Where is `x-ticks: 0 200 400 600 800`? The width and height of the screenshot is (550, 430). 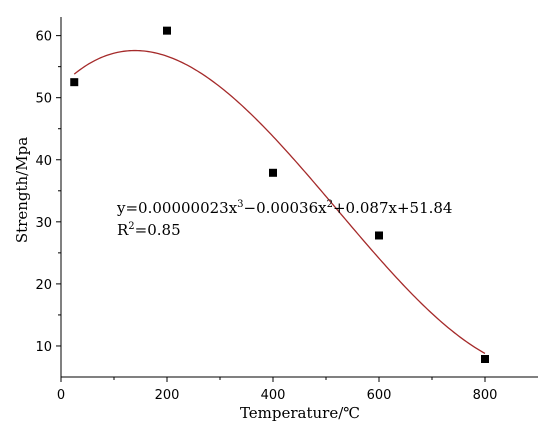 x-ticks: 0 200 400 600 800 is located at coordinates (277, 390).